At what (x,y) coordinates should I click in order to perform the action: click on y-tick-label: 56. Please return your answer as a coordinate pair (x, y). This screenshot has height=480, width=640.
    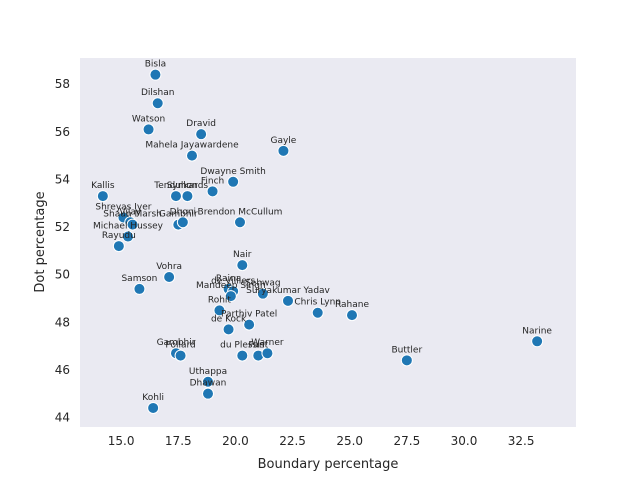
    Looking at the image, I should click on (62, 132).